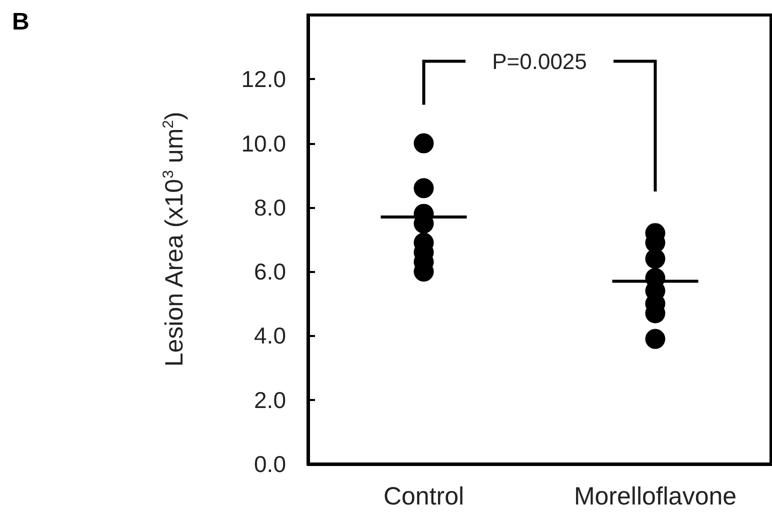 The image size is (772, 519). What do you see at coordinates (263, 79) in the screenshot?
I see `y-tick-label: 12.0` at bounding box center [263, 79].